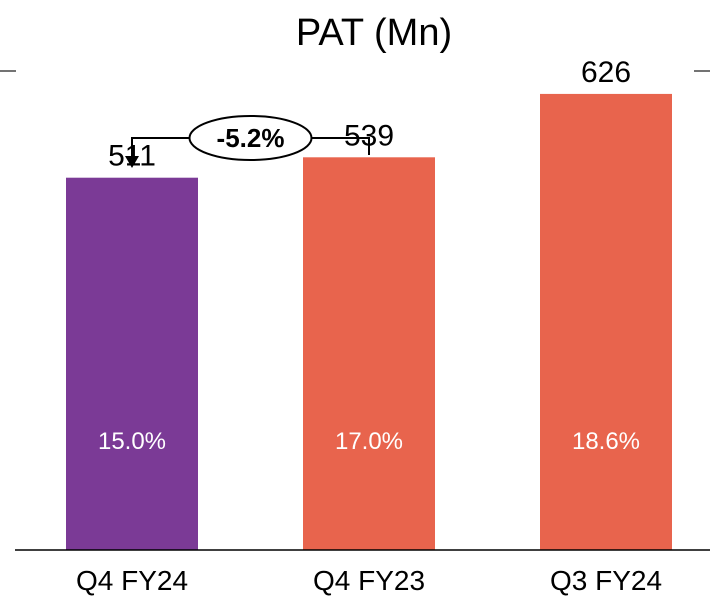 This screenshot has width=710, height=606. I want to click on margin-label: 18.6%, so click(606, 441).